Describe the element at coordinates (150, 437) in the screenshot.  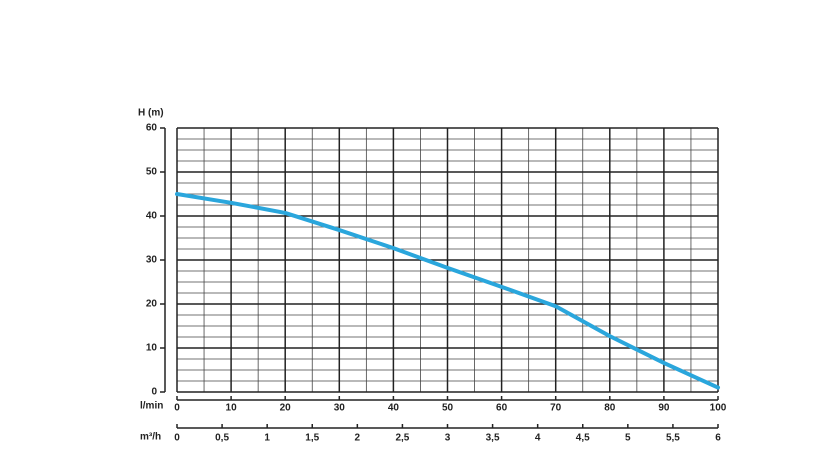
I see `x2-axis-label: m³/h` at that location.